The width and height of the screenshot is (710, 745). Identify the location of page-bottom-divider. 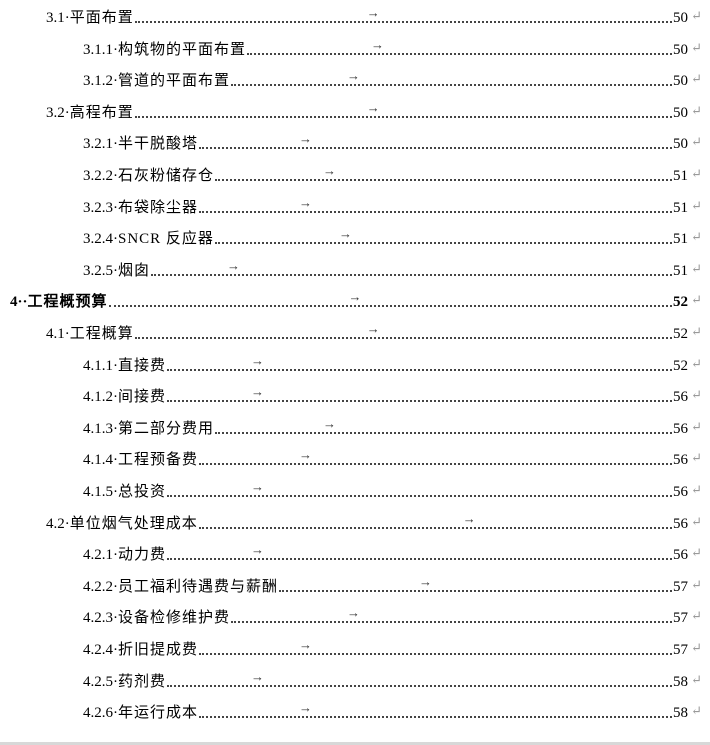
(355, 743).